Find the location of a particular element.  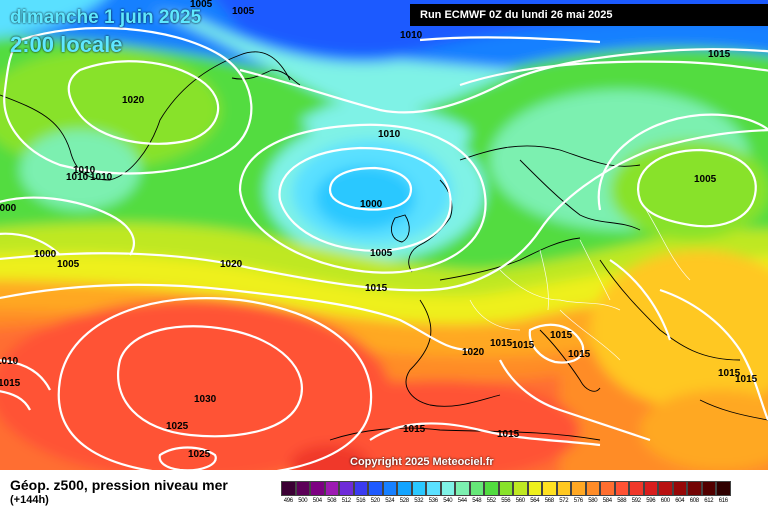

legend-step: 516 is located at coordinates (360, 495).